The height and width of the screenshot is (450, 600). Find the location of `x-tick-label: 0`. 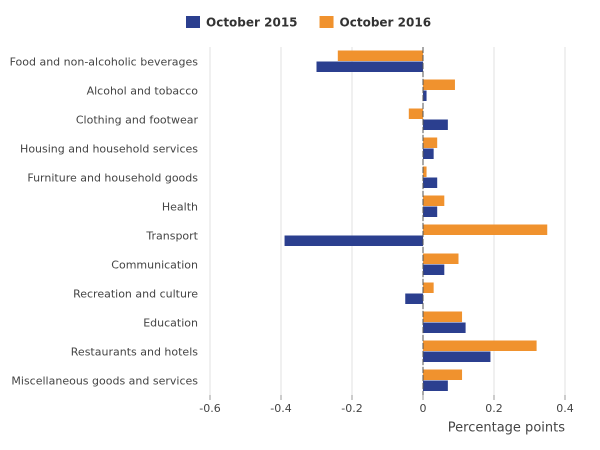

x-tick-label: 0 is located at coordinates (423, 408).